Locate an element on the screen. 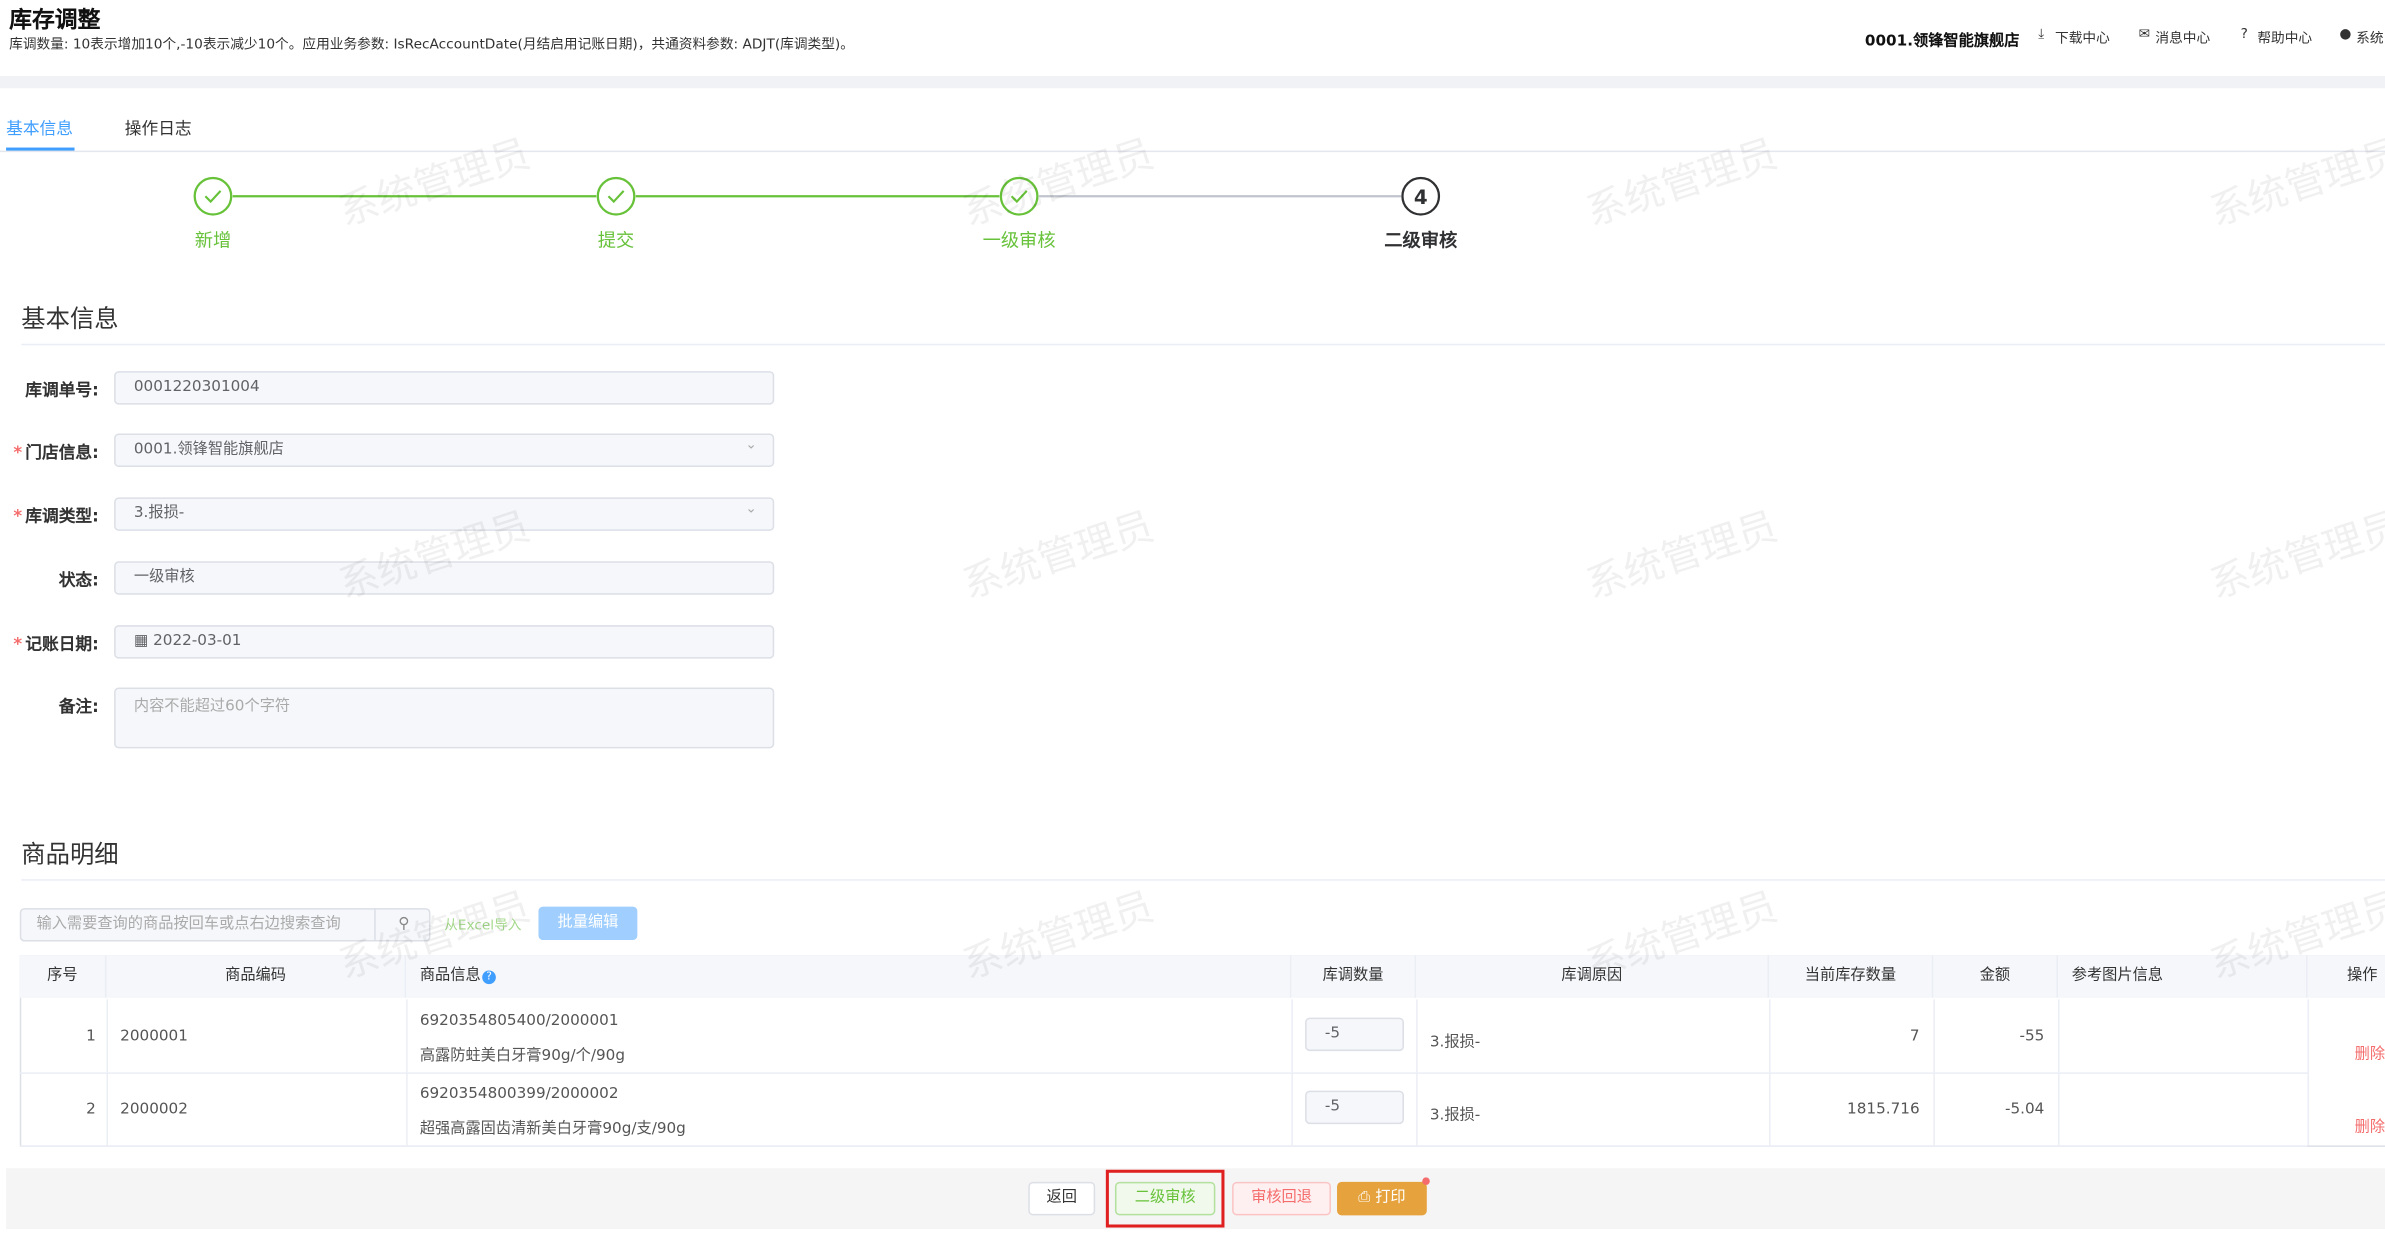 The image size is (2385, 1234). field-label: 库调单号: is located at coordinates (53, 389).